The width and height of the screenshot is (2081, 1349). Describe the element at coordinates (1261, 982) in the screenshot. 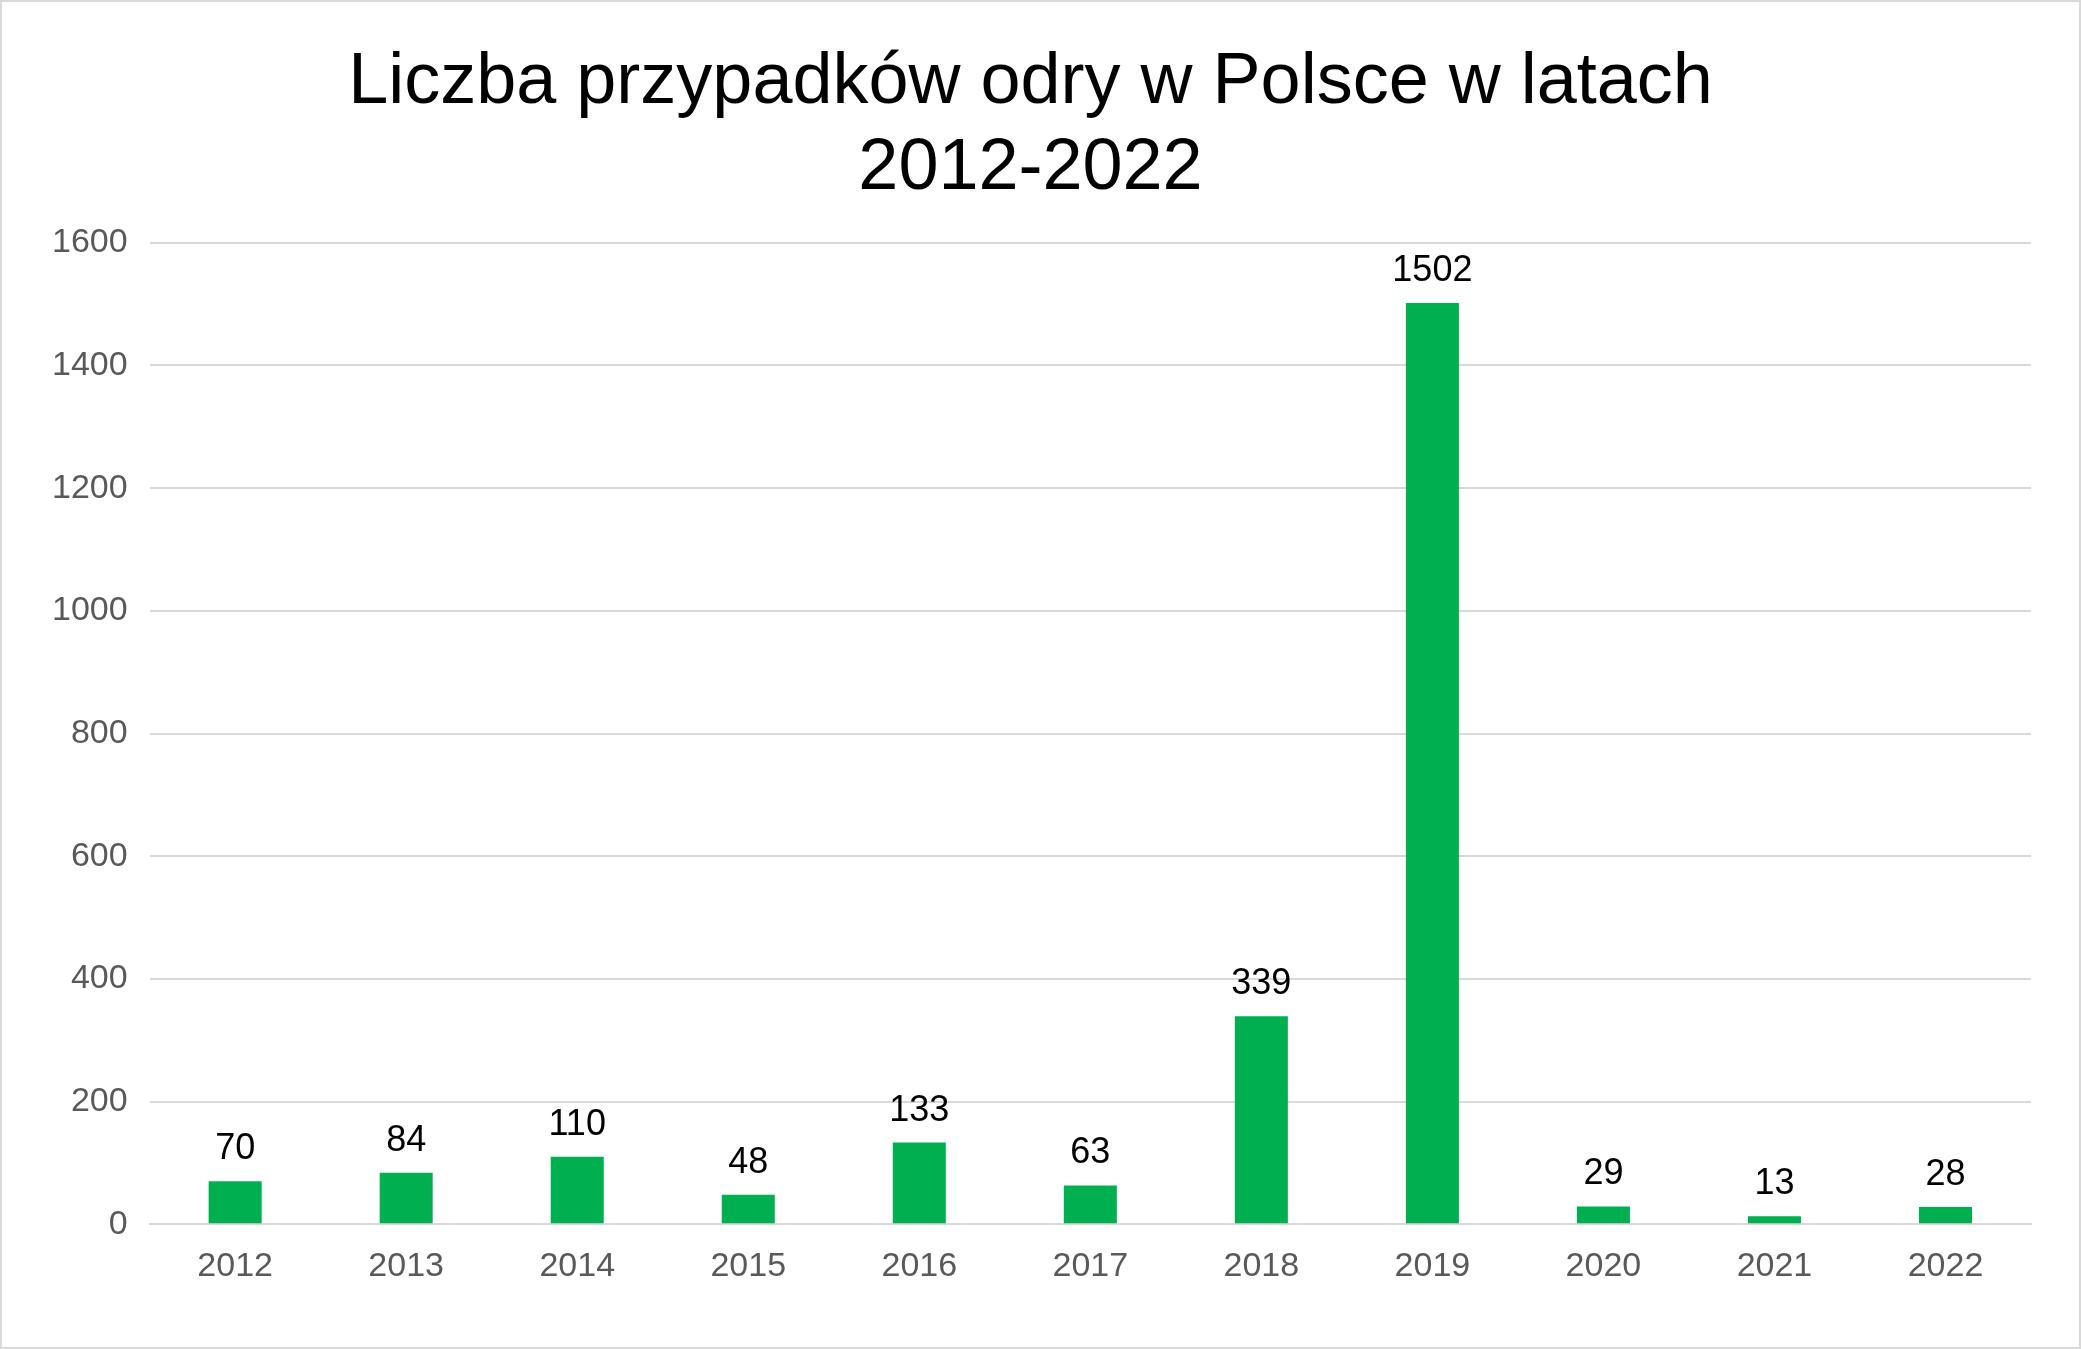

I see `data-label: 339` at that location.